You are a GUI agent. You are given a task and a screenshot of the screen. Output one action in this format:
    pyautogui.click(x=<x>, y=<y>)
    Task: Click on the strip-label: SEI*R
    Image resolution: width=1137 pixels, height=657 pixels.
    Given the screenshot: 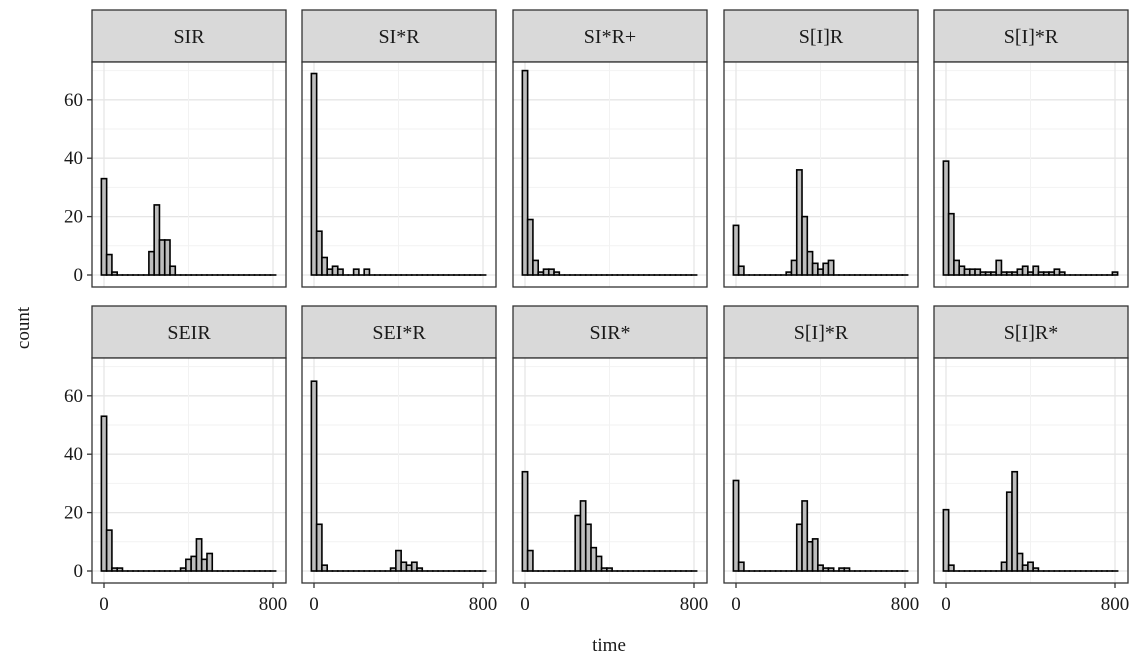 What is the action you would take?
    pyautogui.click(x=399, y=333)
    